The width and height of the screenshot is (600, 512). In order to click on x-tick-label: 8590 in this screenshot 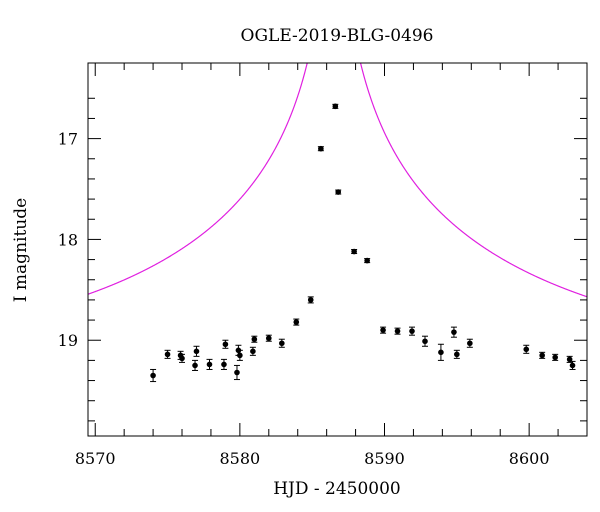, I will do `click(384, 458)`.